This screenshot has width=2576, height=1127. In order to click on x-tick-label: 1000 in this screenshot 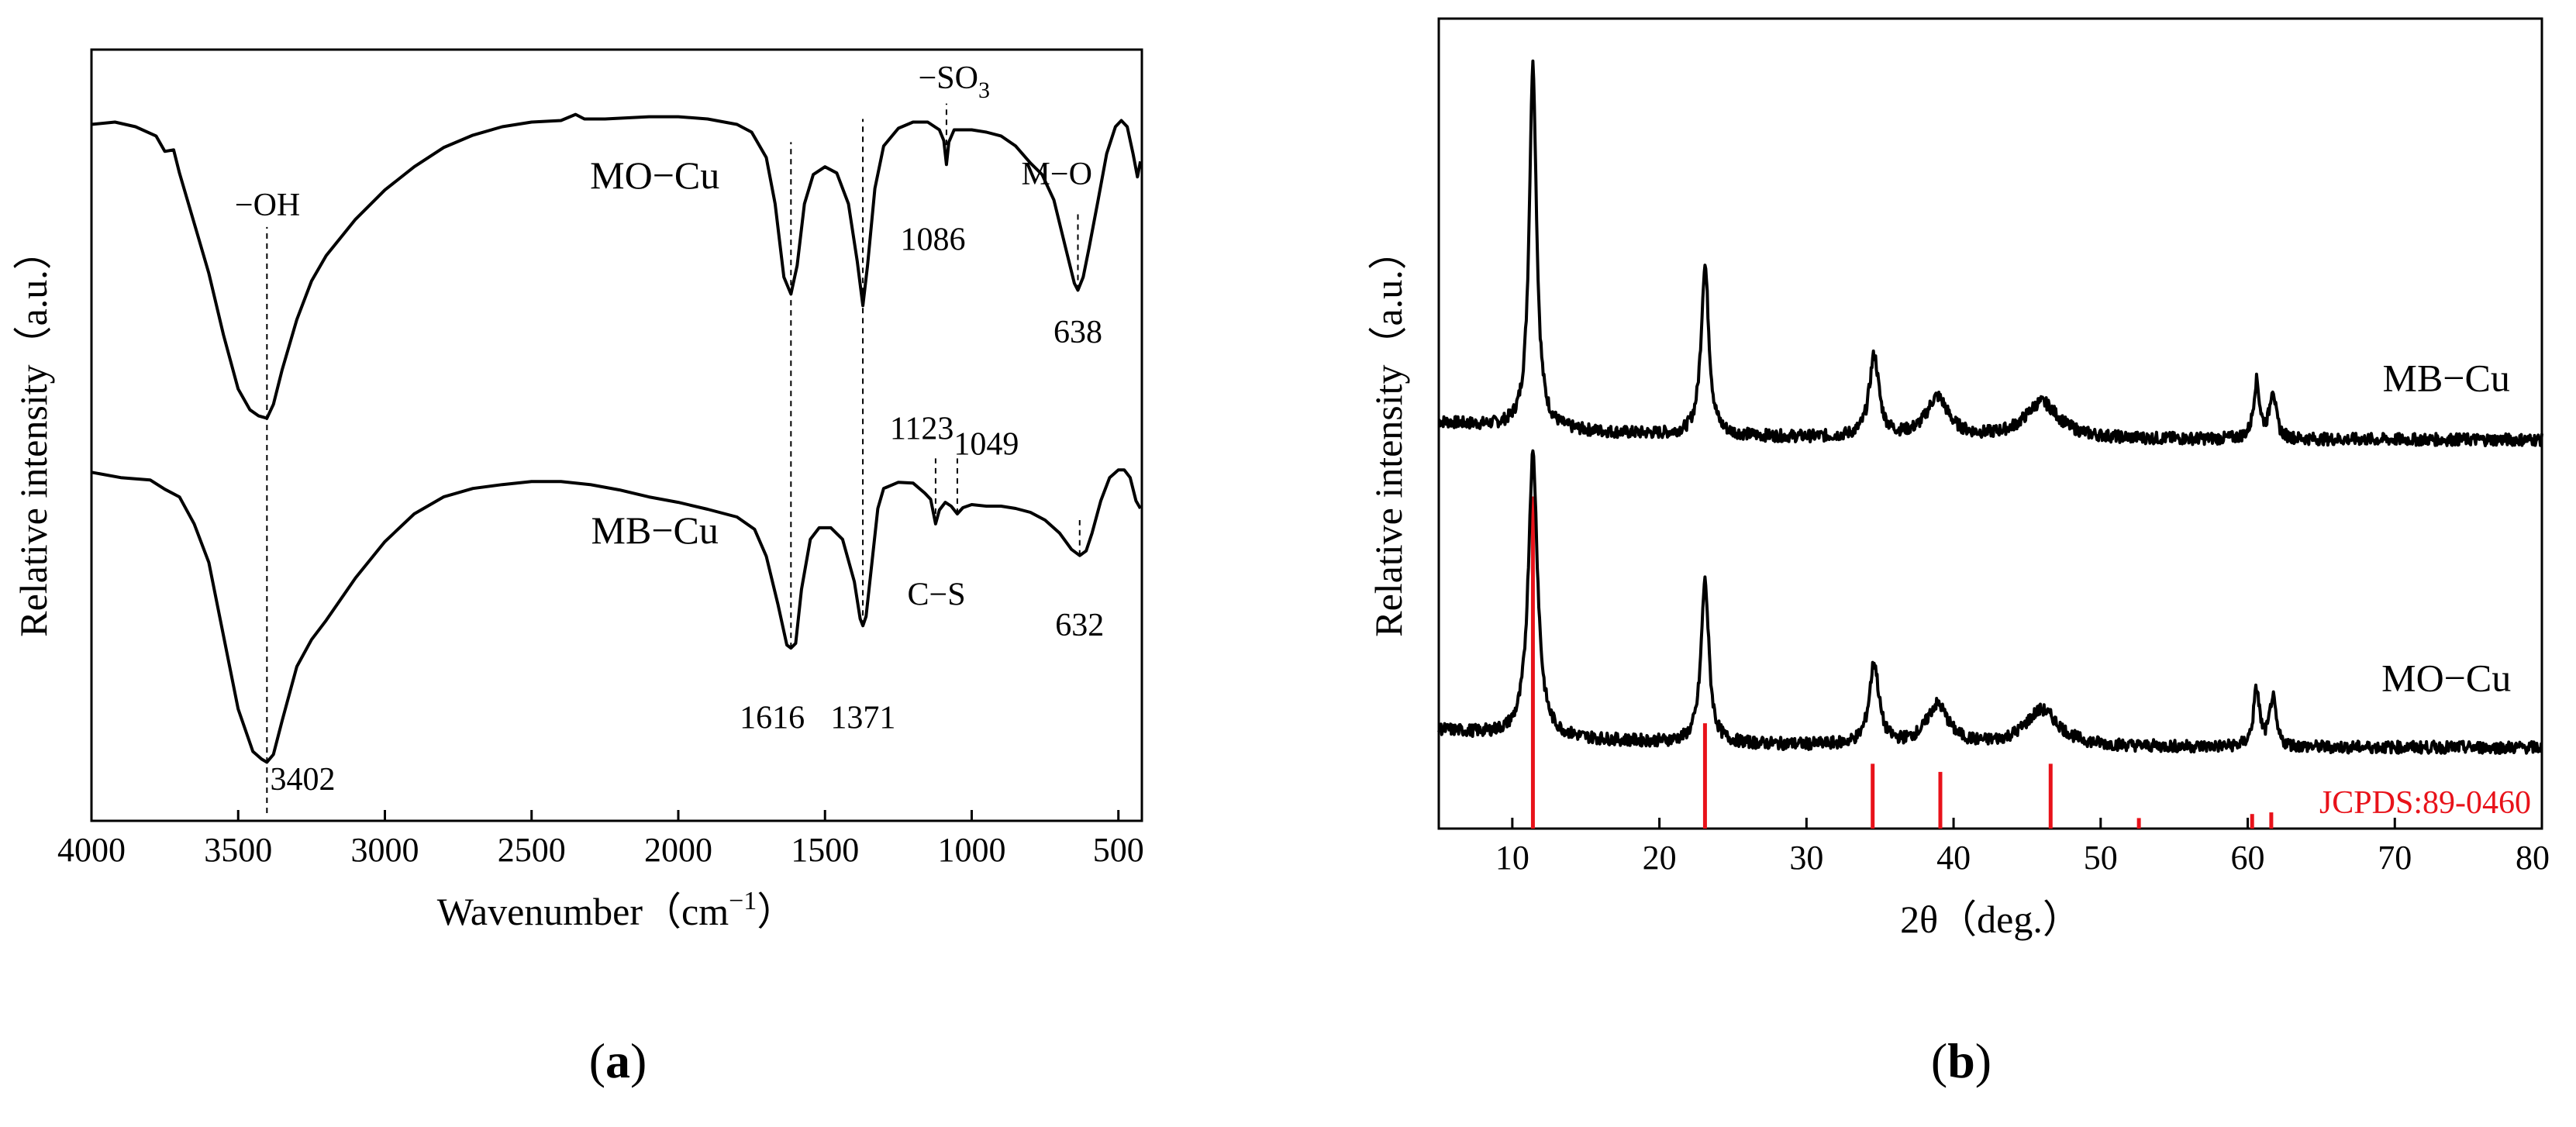, I will do `click(971, 850)`.